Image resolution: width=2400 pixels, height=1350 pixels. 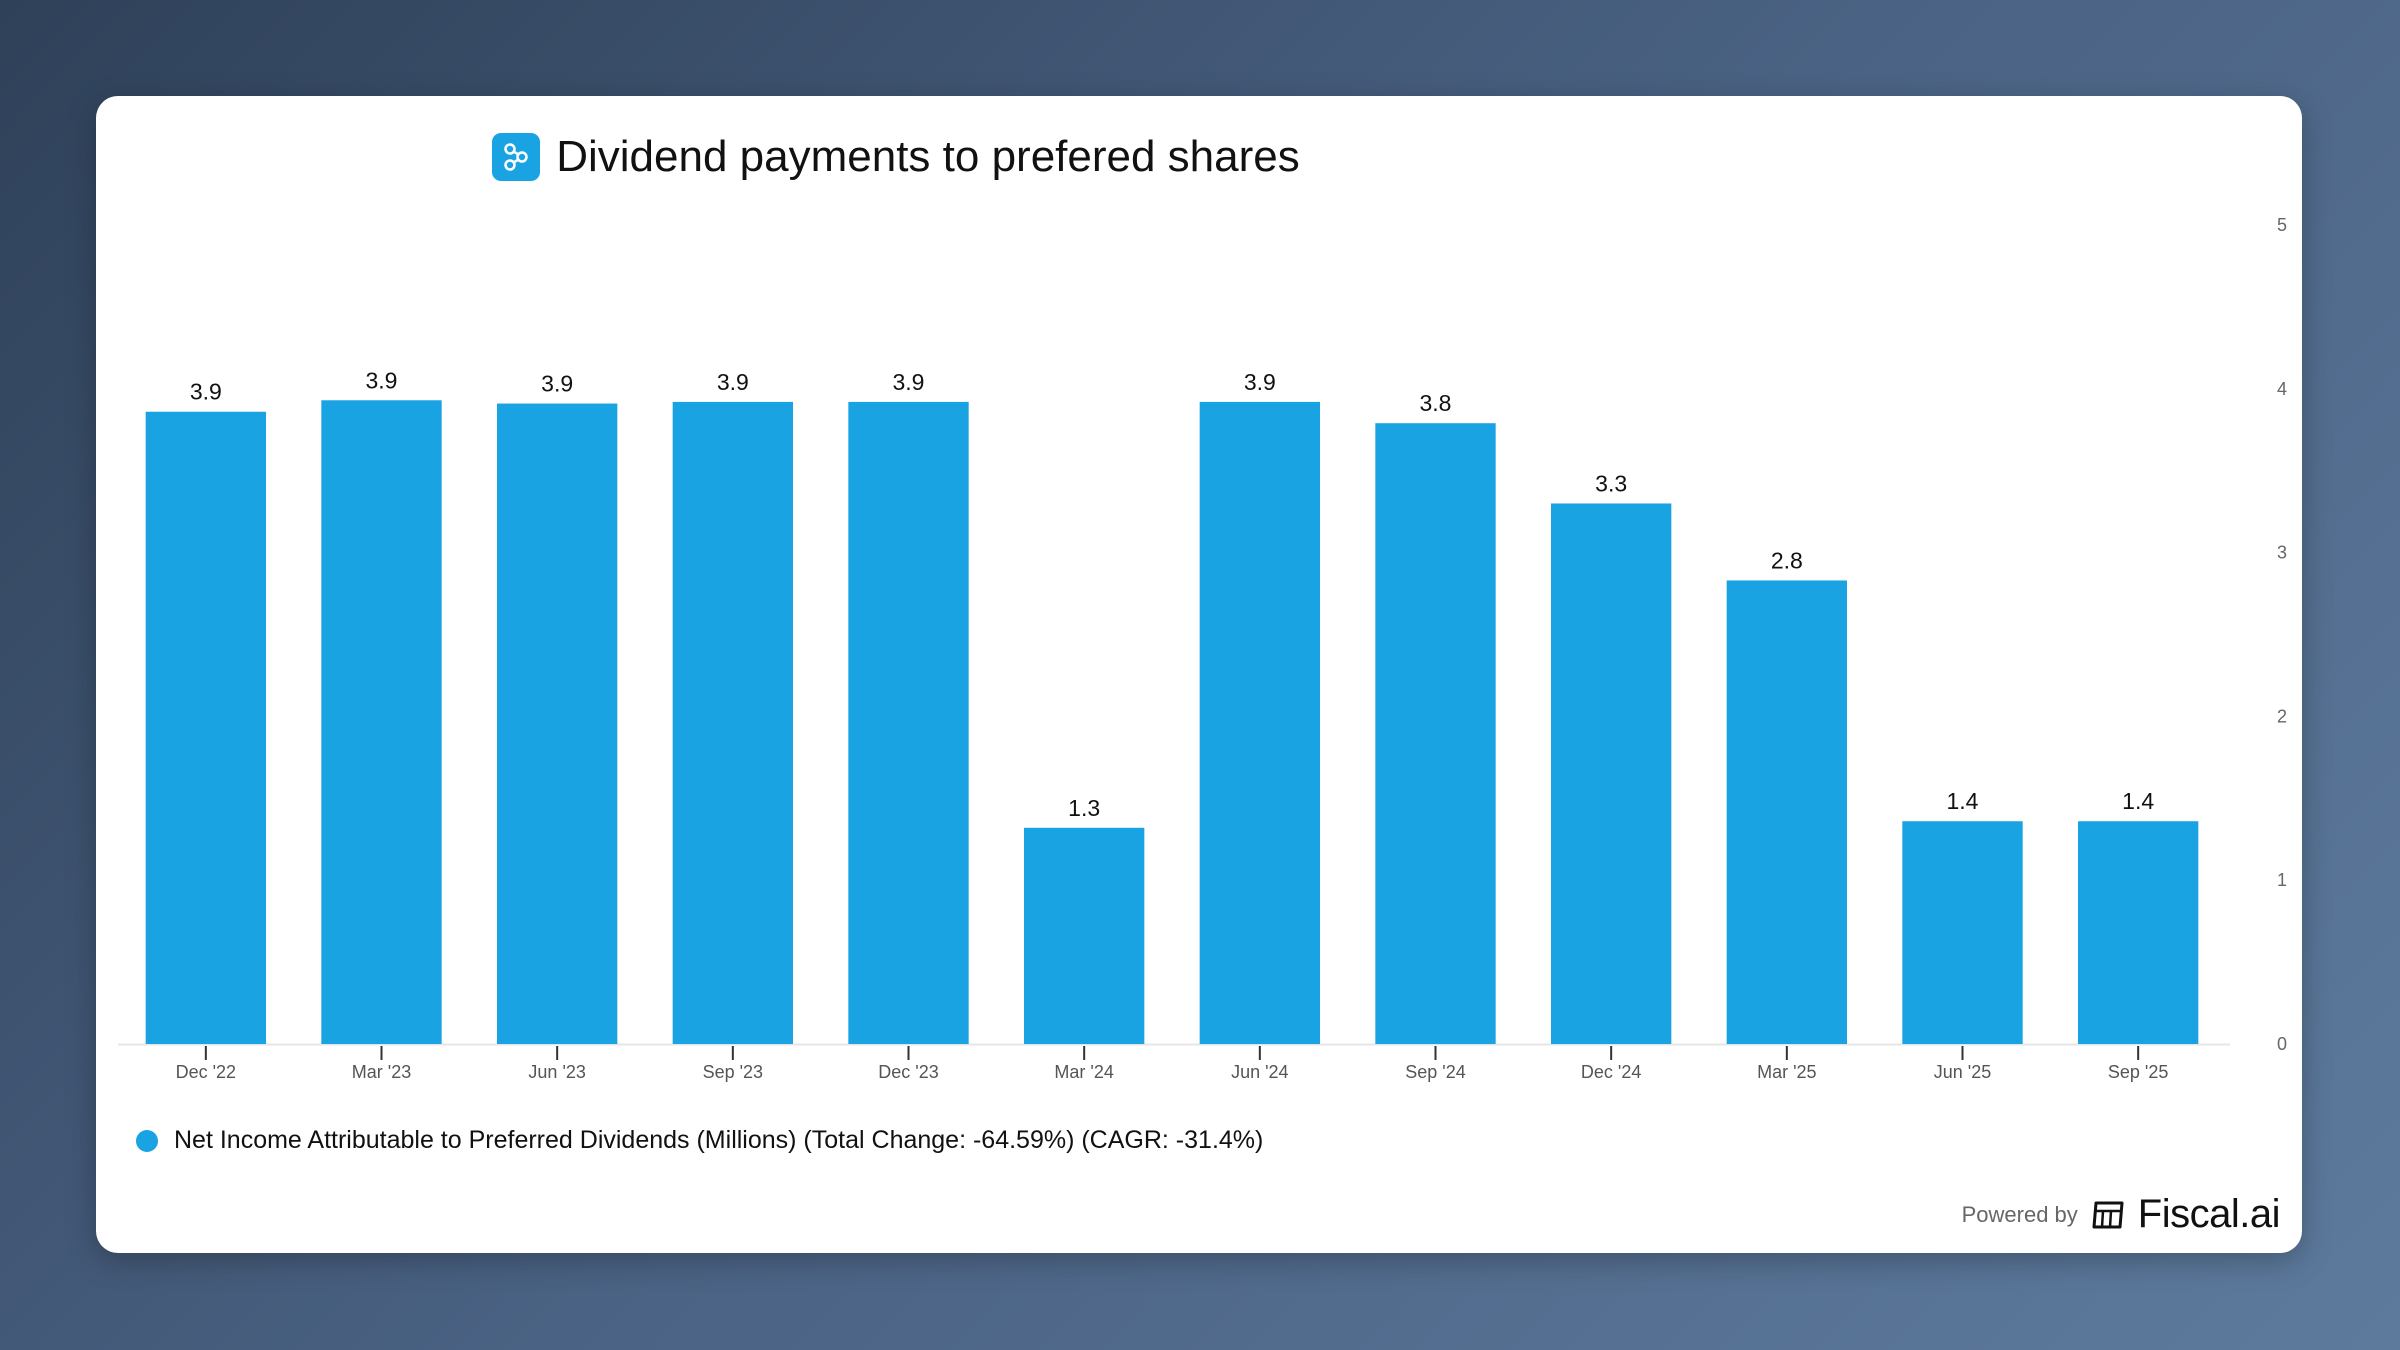 What do you see at coordinates (1611, 483) in the screenshot?
I see `bar-value-label: 3.3` at bounding box center [1611, 483].